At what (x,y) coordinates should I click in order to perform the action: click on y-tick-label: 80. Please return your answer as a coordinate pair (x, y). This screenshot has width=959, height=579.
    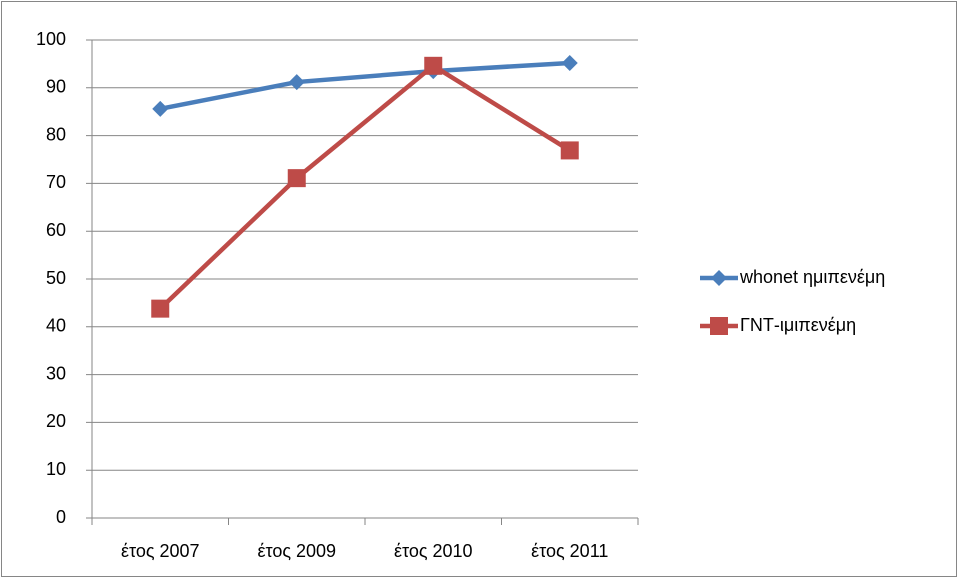
    Looking at the image, I should click on (56, 134).